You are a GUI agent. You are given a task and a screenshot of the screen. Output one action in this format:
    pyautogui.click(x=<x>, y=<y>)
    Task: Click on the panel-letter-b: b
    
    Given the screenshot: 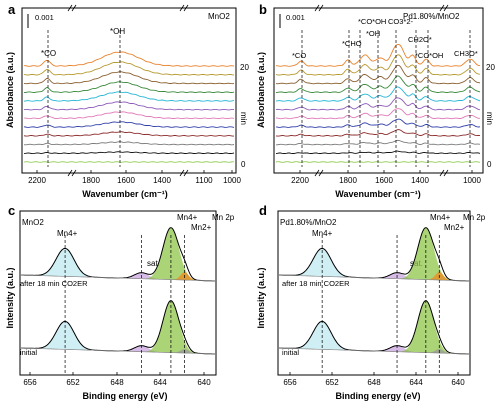 What is the action you would take?
    pyautogui.click(x=263, y=9)
    